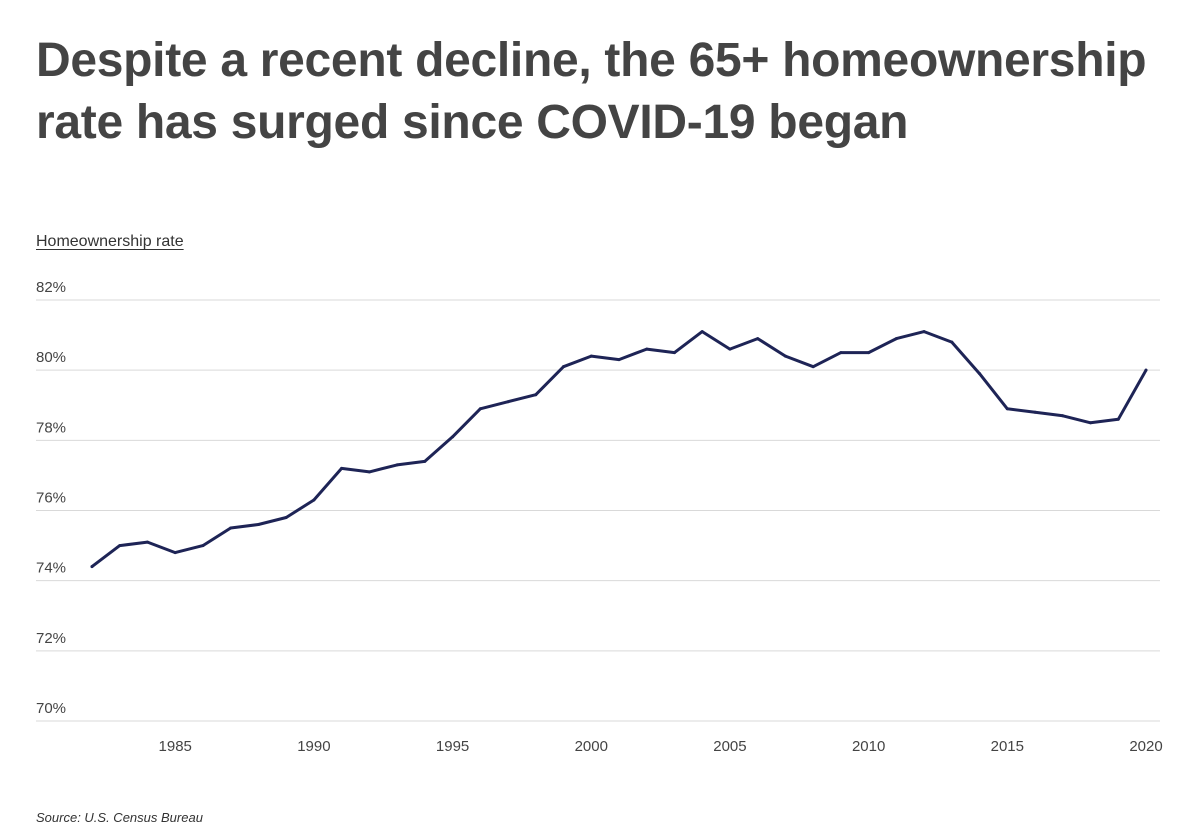 The height and width of the screenshot is (838, 1200). I want to click on y-tick-label: 76%, so click(51, 498).